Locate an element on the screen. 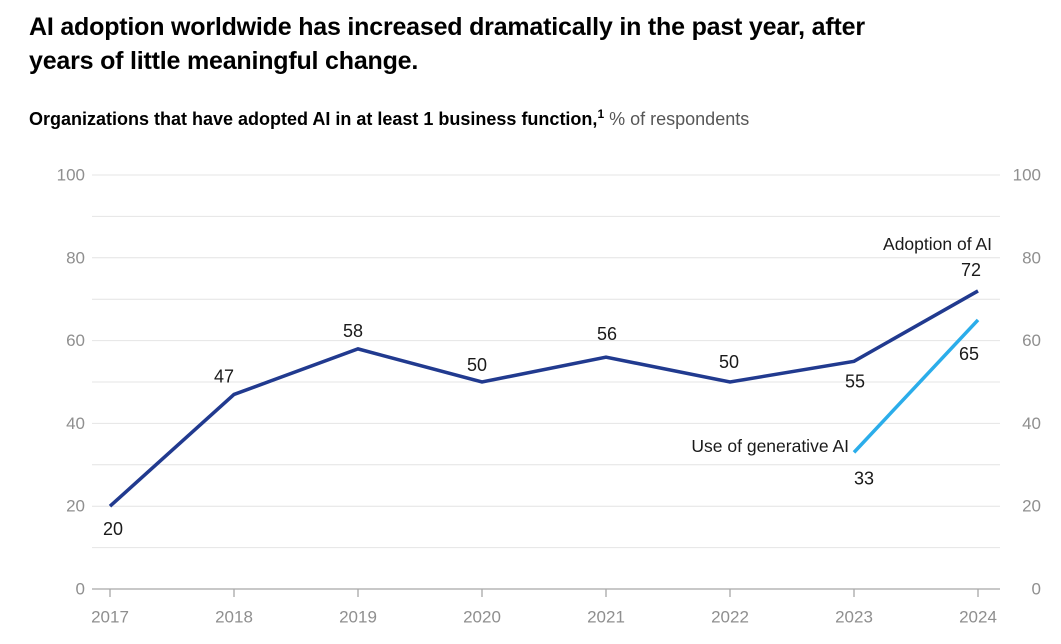  adoption-of-ai-point-label: 20 is located at coordinates (113, 529).